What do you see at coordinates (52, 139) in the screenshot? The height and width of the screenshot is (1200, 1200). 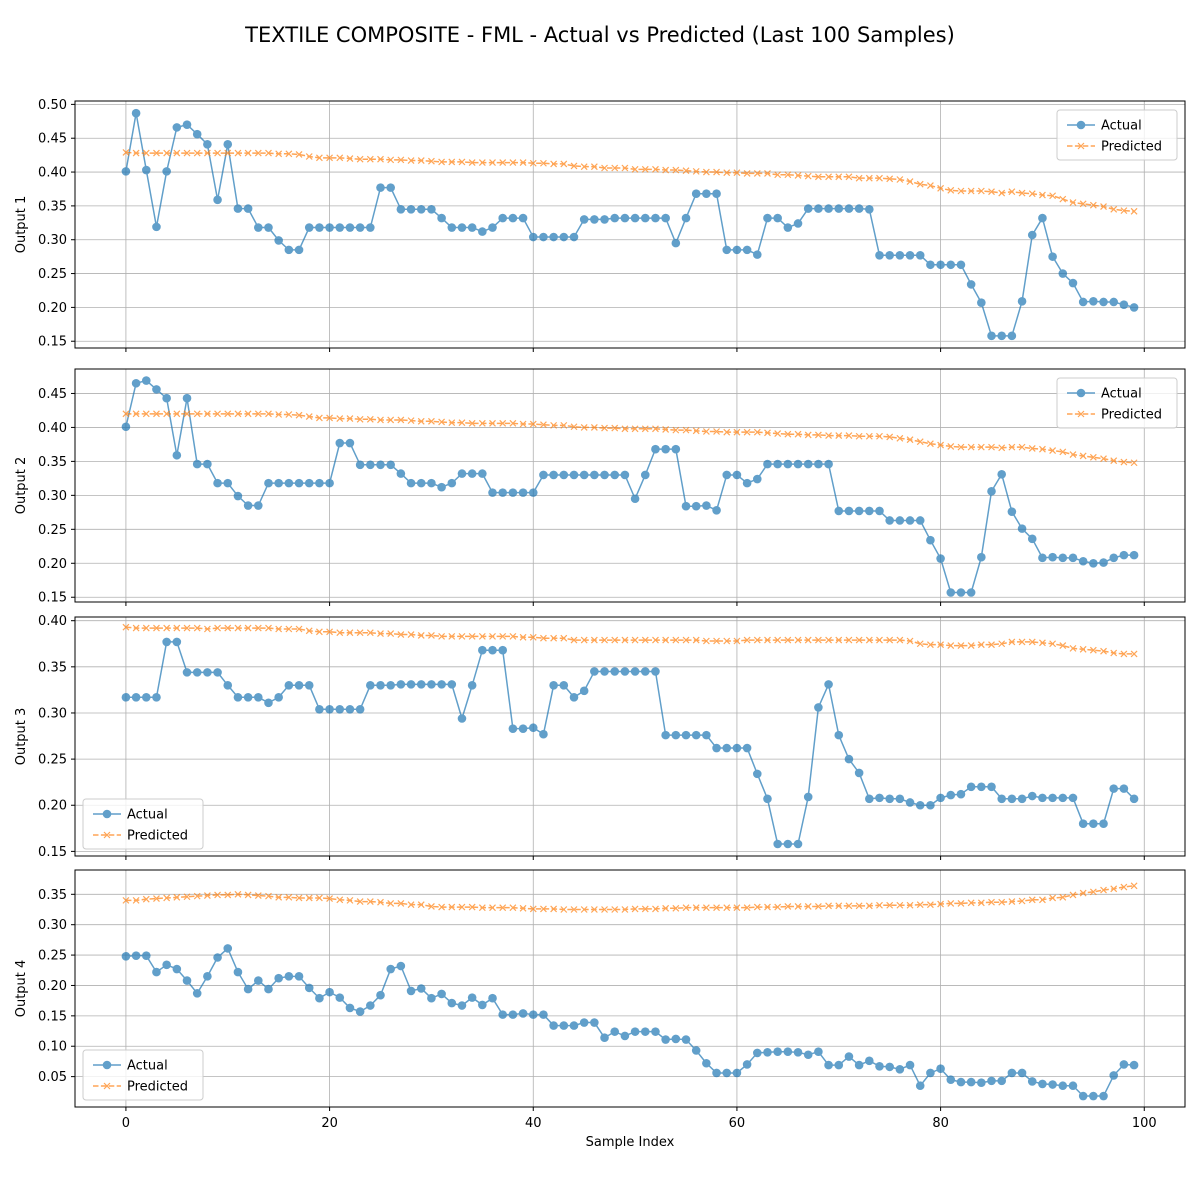 I see `y-tick-label: 0.45` at bounding box center [52, 139].